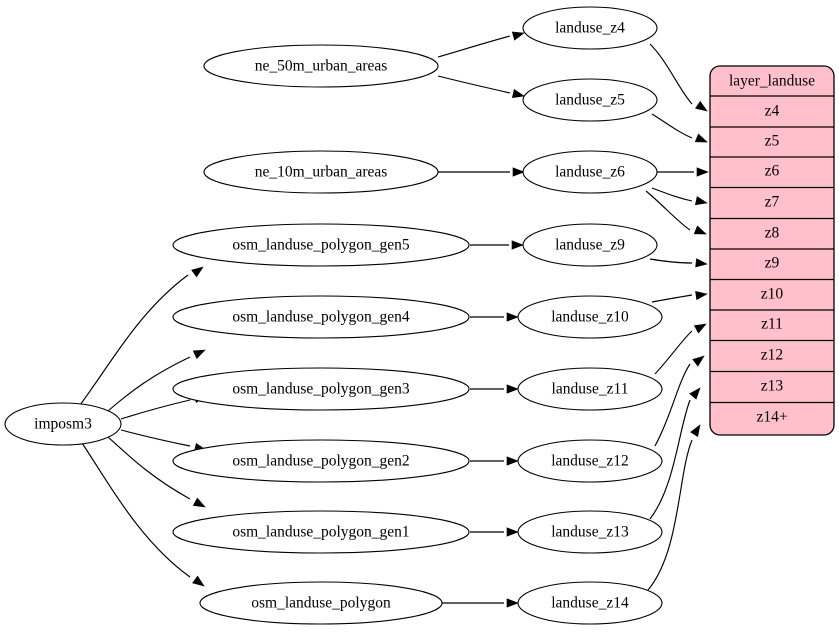  I want to click on node-label: ne_50m_urban_areas, so click(321, 66).